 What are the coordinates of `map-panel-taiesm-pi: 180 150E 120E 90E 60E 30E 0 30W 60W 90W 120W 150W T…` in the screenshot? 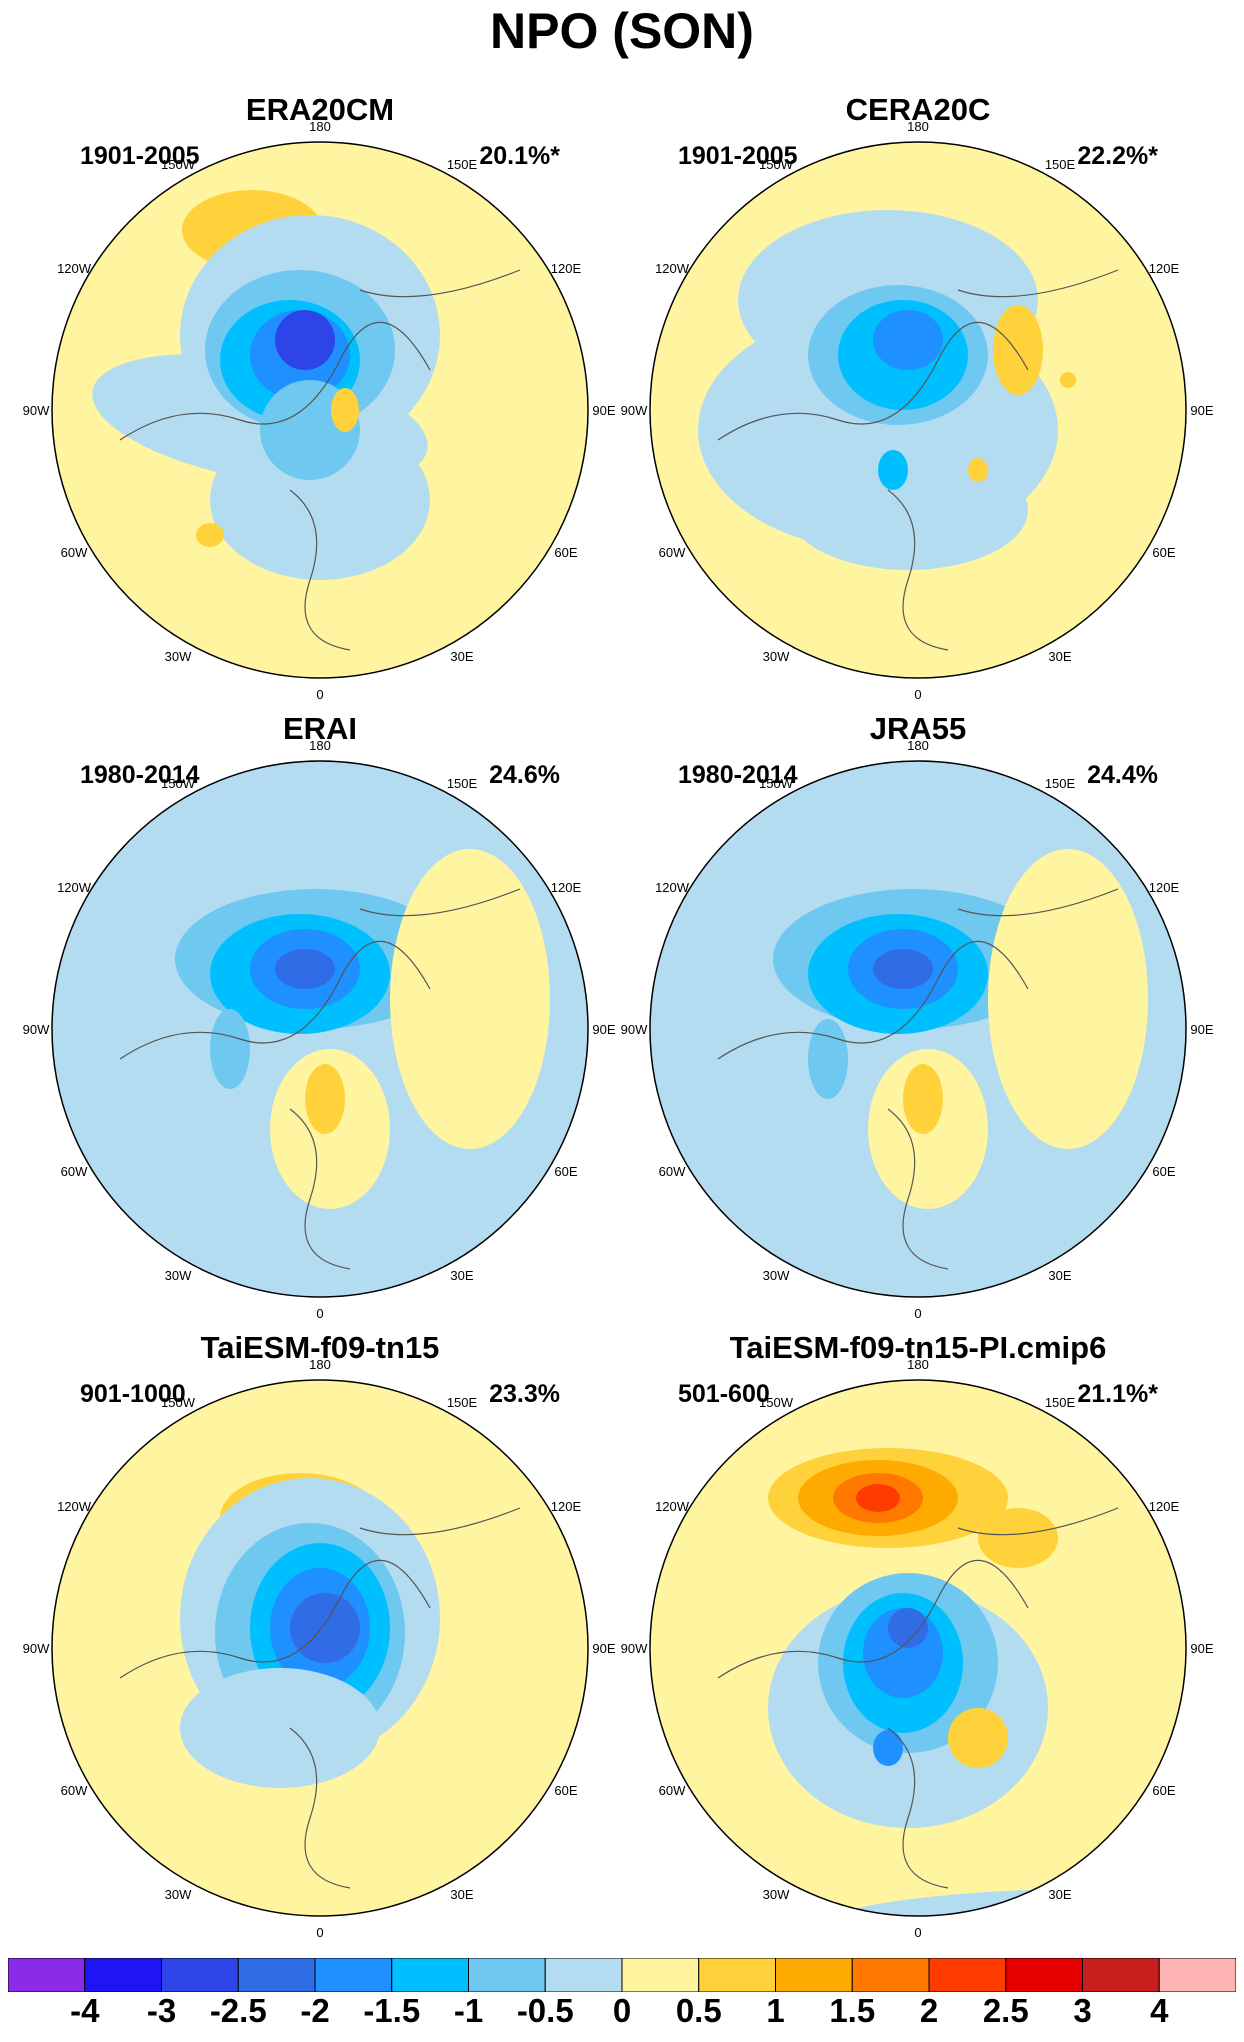 It's located at (918, 1640).